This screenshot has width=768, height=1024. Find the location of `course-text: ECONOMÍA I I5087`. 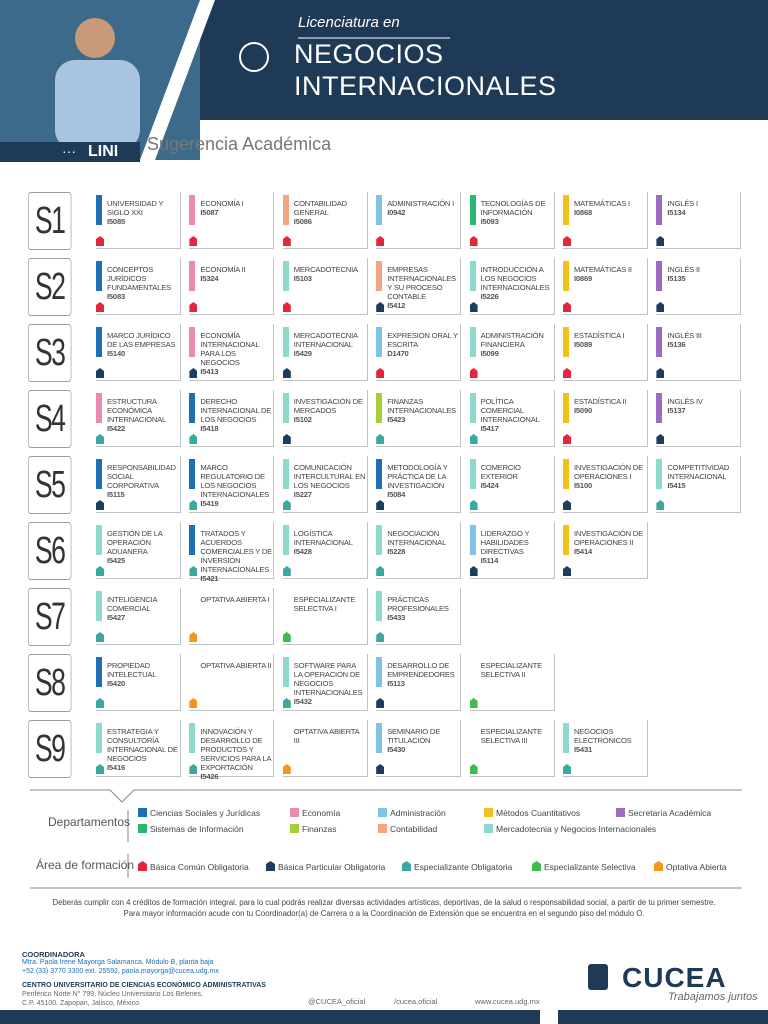

course-text: ECONOMÍA I I5087 is located at coordinates (236, 208).